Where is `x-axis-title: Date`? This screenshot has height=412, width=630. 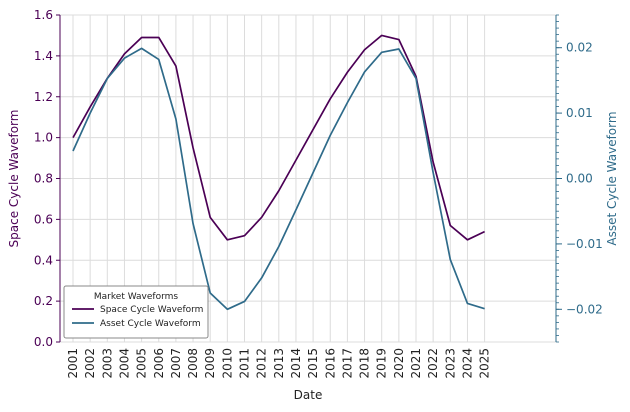
x-axis-title: Date is located at coordinates (308, 395).